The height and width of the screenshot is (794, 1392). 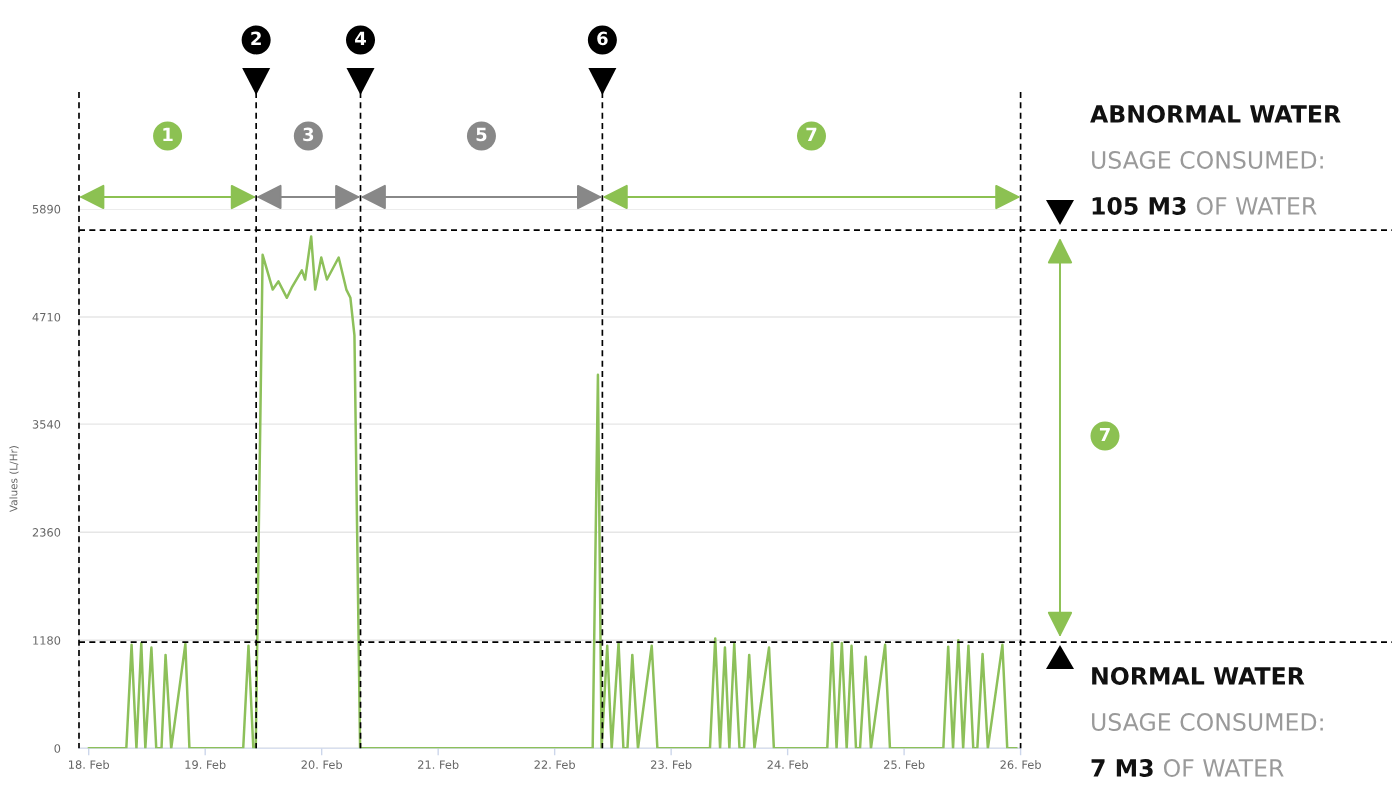 I want to click on y-axis-title: Values (L/Hr), so click(x=14, y=479).